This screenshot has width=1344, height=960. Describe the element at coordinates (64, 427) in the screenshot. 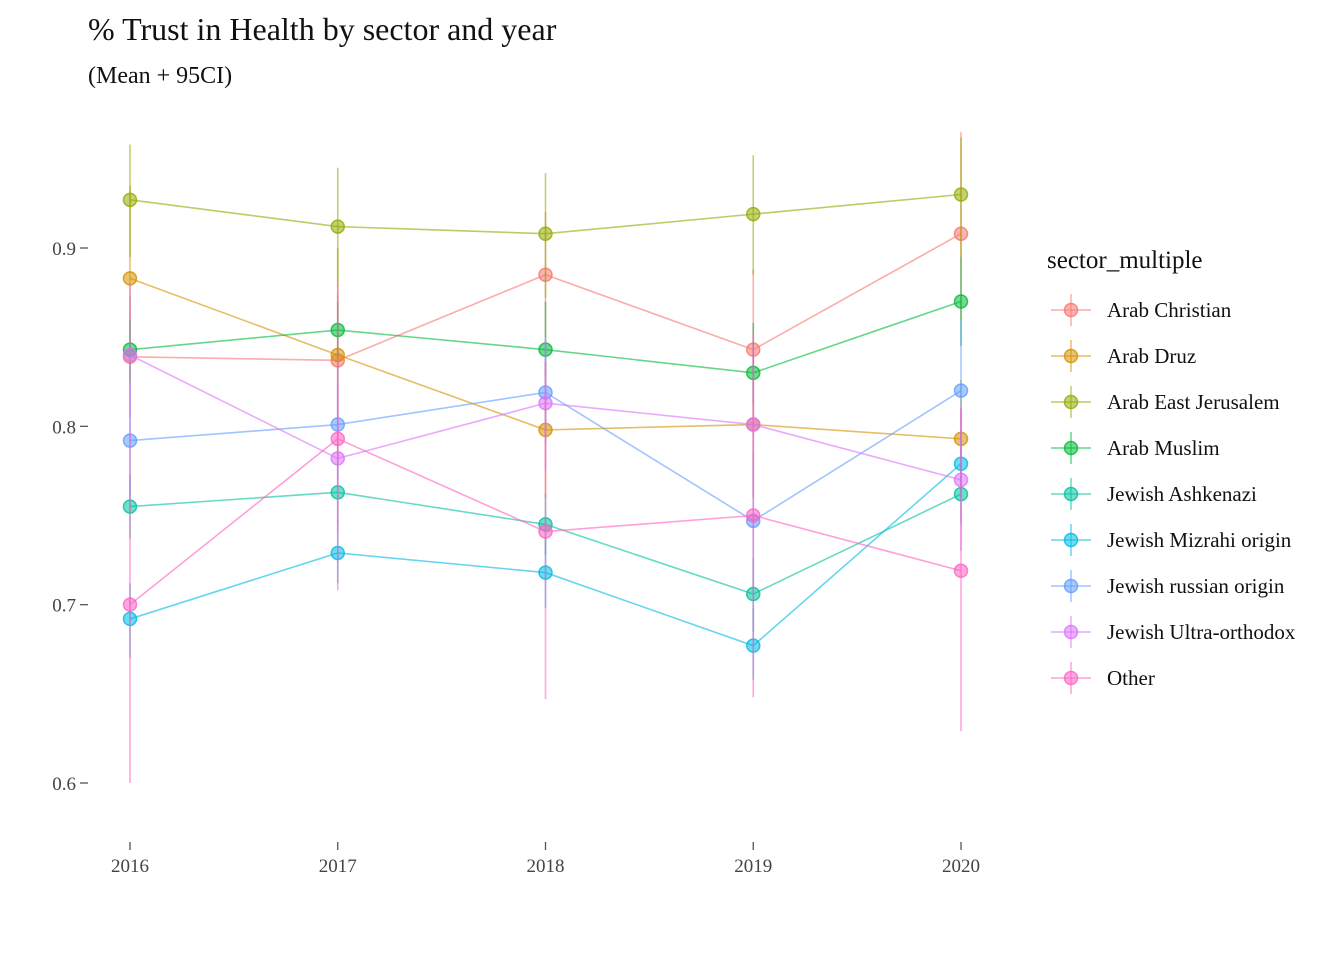

I see `y-tick-label: 0.8` at that location.